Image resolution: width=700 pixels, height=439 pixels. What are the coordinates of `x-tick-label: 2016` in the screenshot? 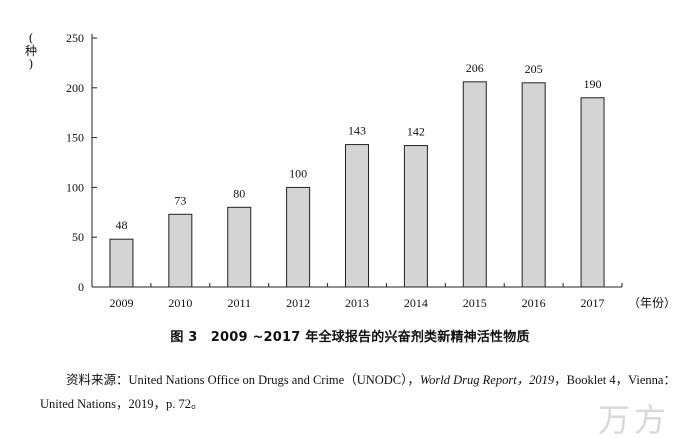 It's located at (534, 303).